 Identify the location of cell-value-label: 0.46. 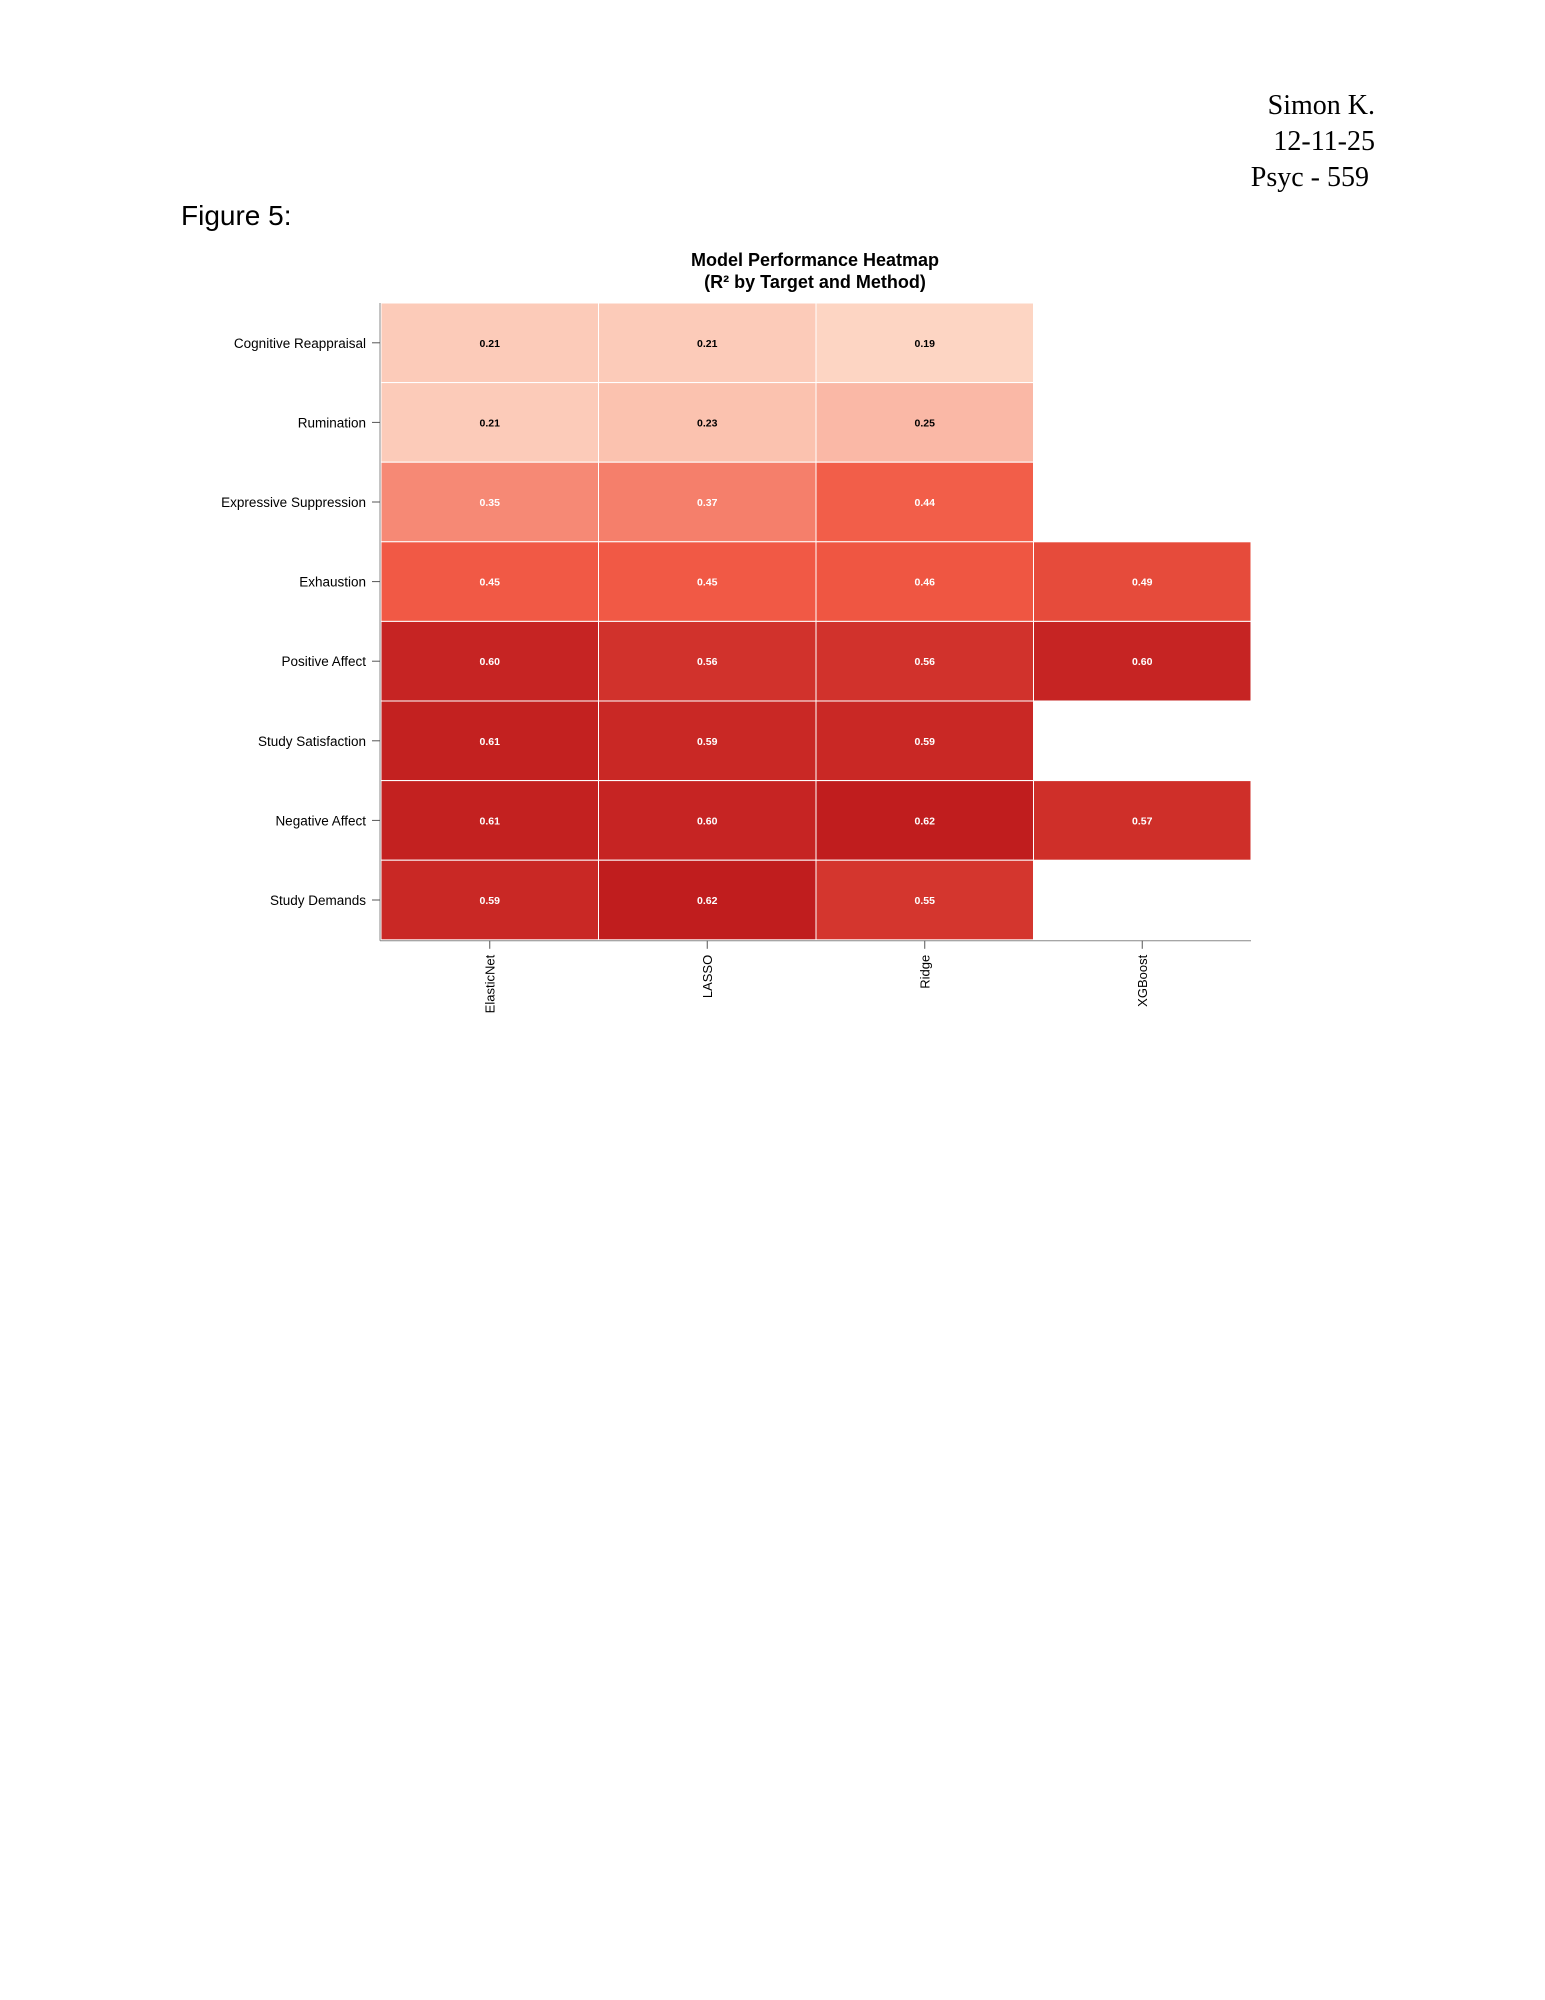
(925, 583).